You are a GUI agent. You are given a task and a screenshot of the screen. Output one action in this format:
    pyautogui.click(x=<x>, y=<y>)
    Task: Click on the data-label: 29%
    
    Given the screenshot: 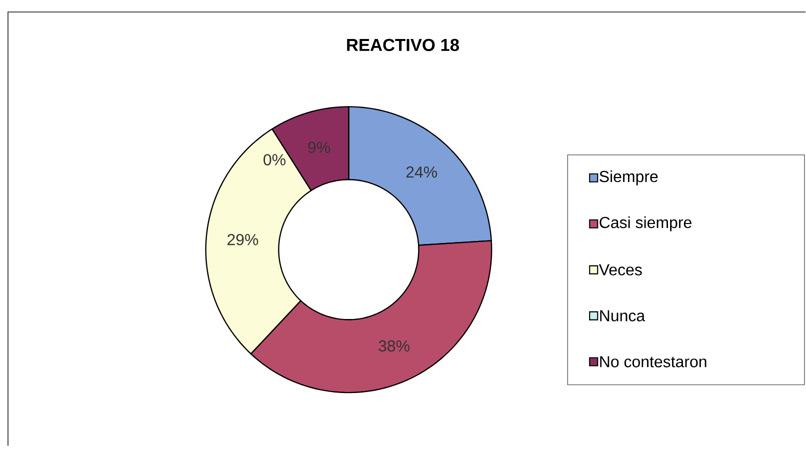 What is the action you would take?
    pyautogui.click(x=242, y=240)
    